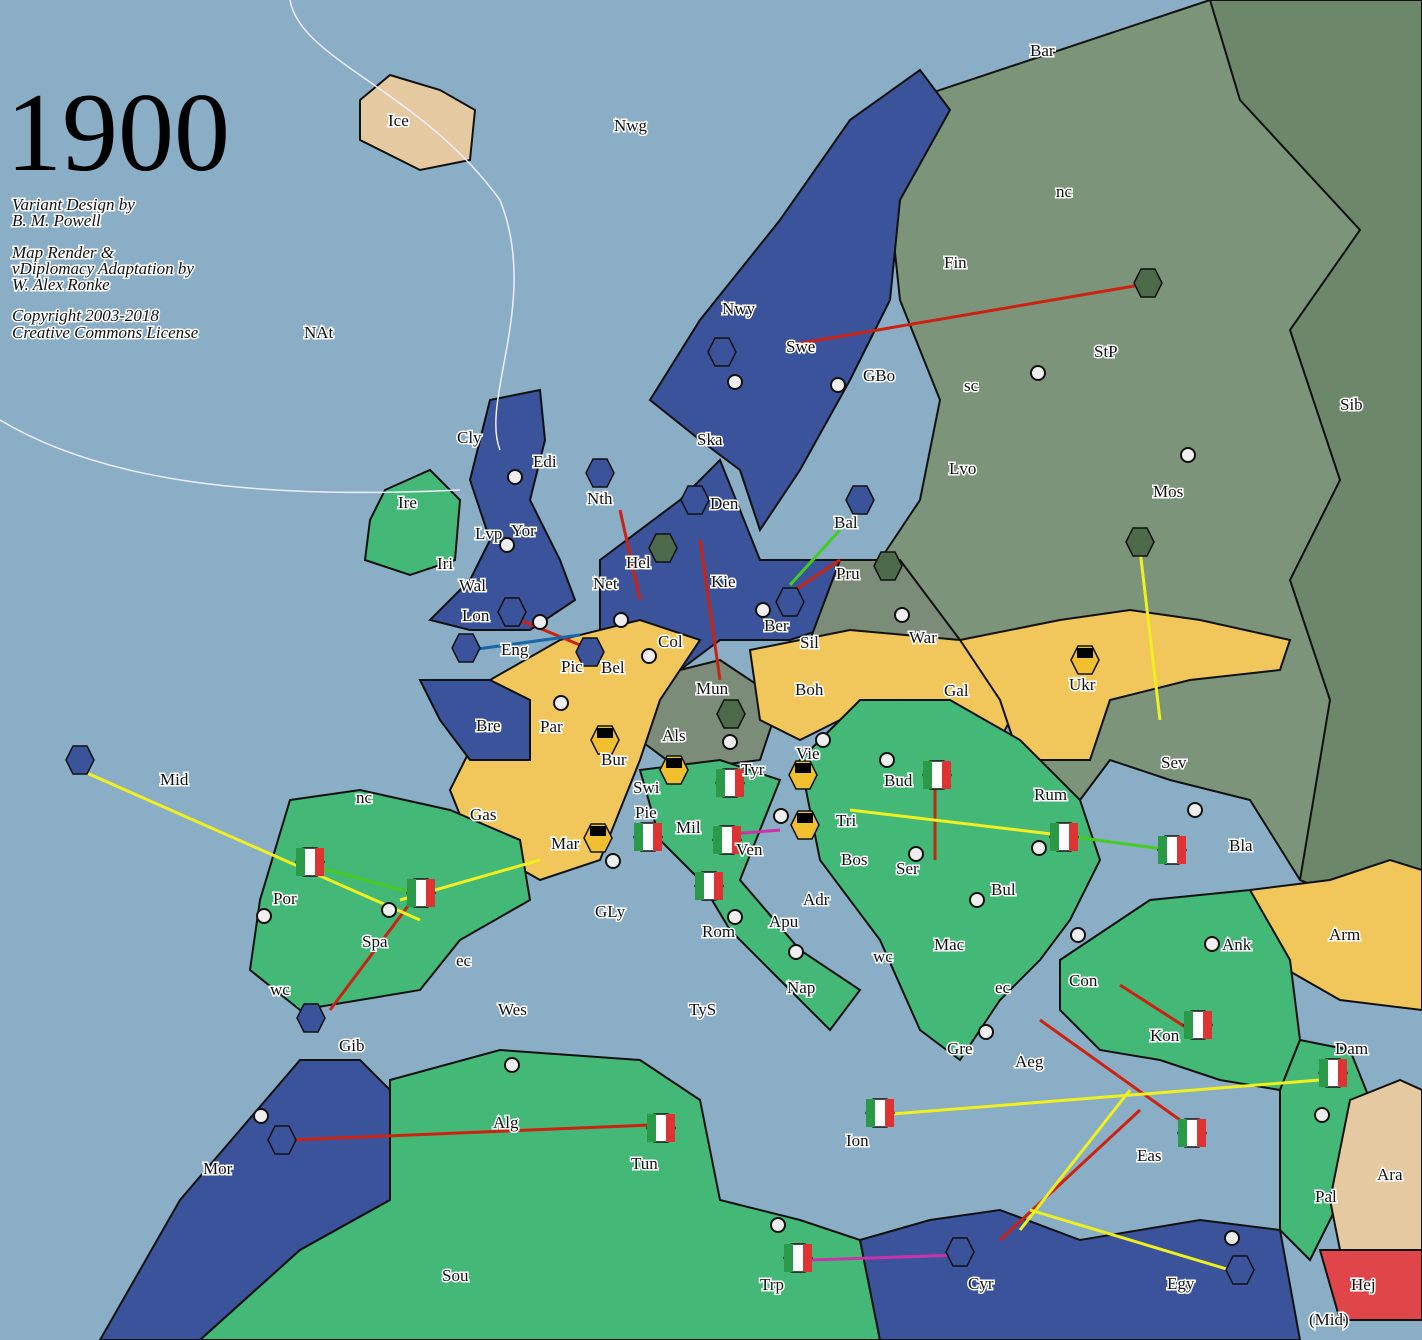 This screenshot has height=1340, width=1422. What do you see at coordinates (971, 385) in the screenshot?
I see `territory-label: sc` at bounding box center [971, 385].